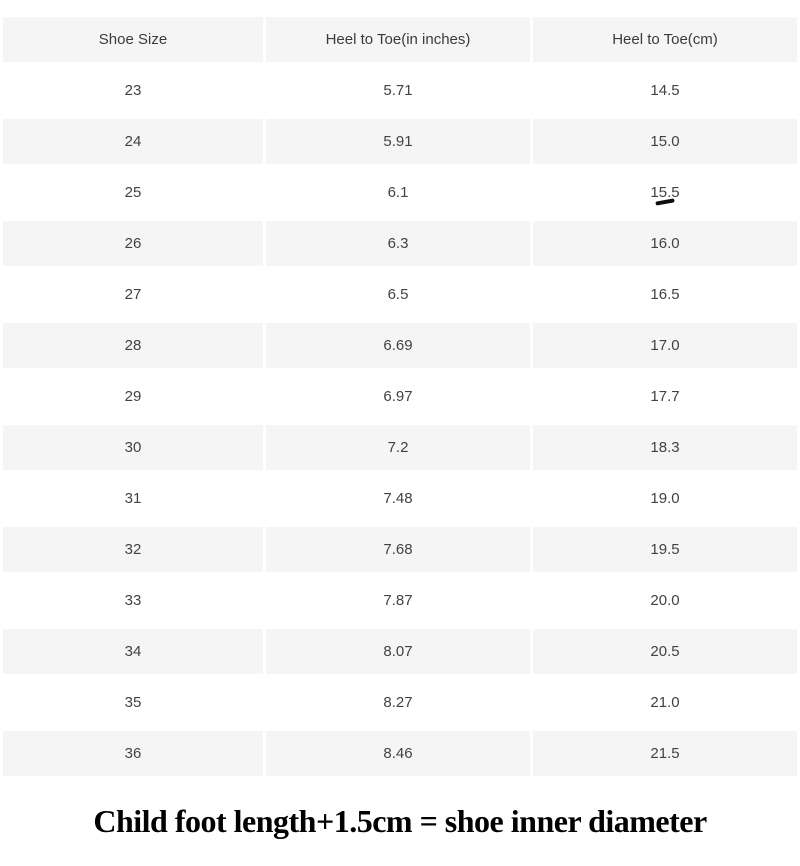 Image resolution: width=800 pixels, height=866 pixels. I want to click on shoe-size-cell: 24, so click(133, 141).